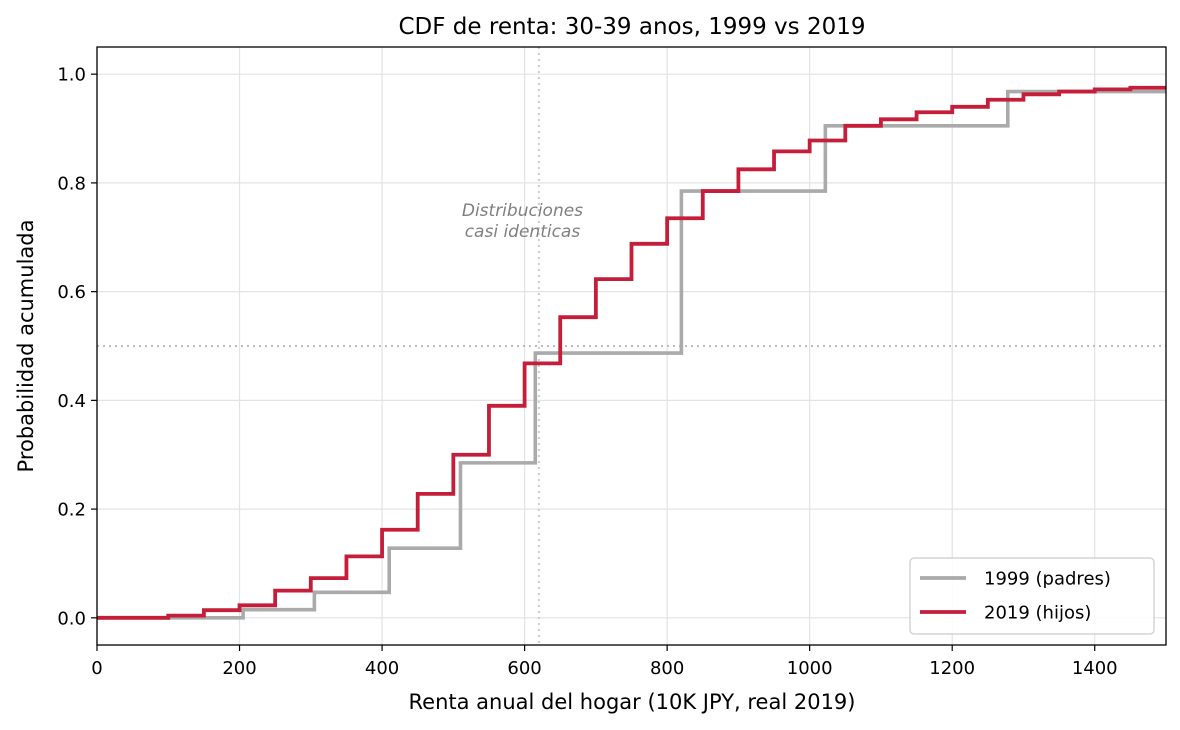  I want to click on y-tick-label: 0.4, so click(71, 401).